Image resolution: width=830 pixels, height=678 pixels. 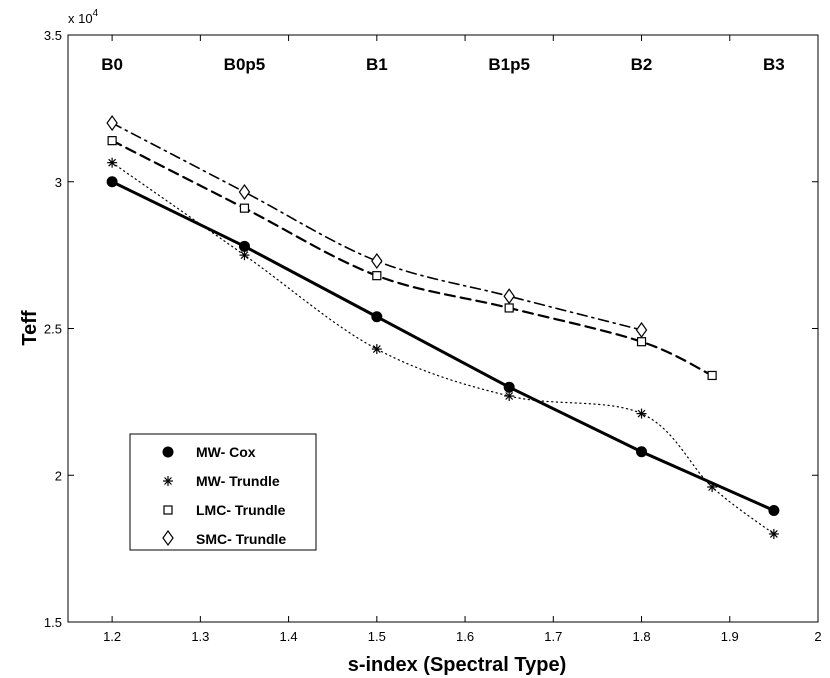 I want to click on y-tick-label: 1.5, so click(x=53, y=622).